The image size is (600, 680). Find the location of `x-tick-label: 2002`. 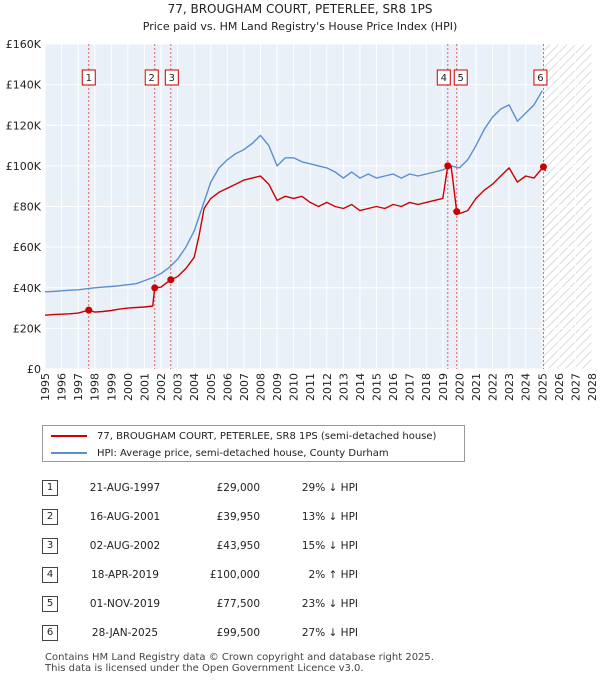

x-tick-label: 2002 is located at coordinates (161, 387).